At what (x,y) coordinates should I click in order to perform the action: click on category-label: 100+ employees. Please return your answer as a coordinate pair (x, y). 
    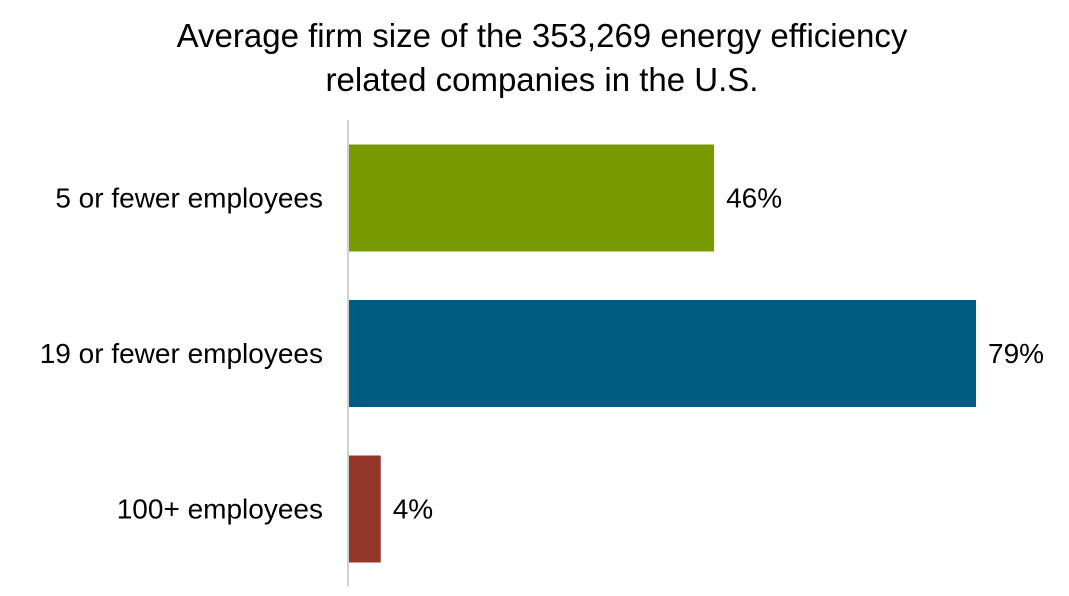
    Looking at the image, I should click on (220, 509).